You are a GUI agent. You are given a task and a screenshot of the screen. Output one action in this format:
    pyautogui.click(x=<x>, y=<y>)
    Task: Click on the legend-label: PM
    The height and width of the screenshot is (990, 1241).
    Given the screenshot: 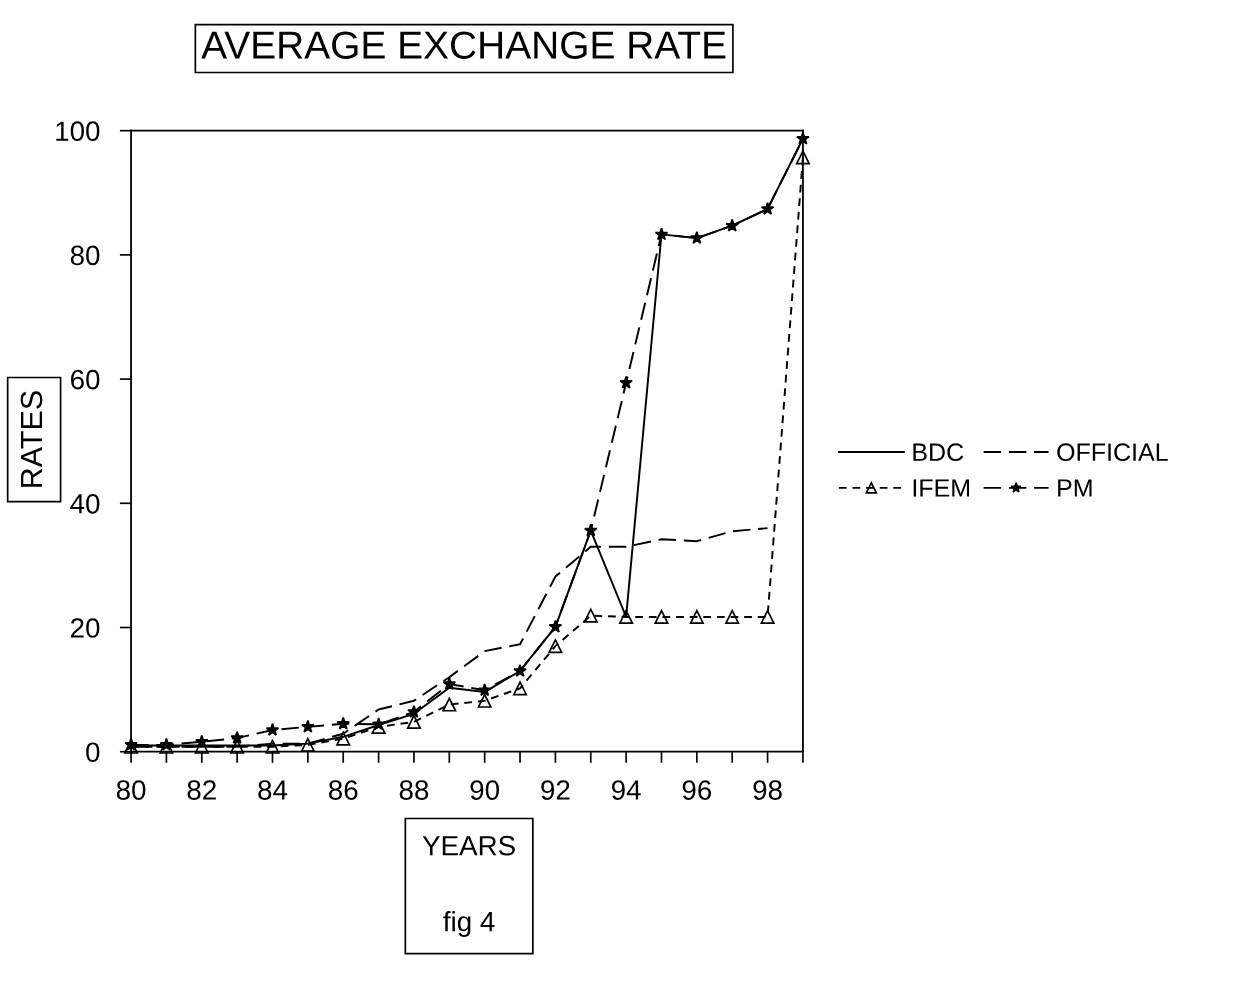 What is the action you would take?
    pyautogui.click(x=1075, y=488)
    